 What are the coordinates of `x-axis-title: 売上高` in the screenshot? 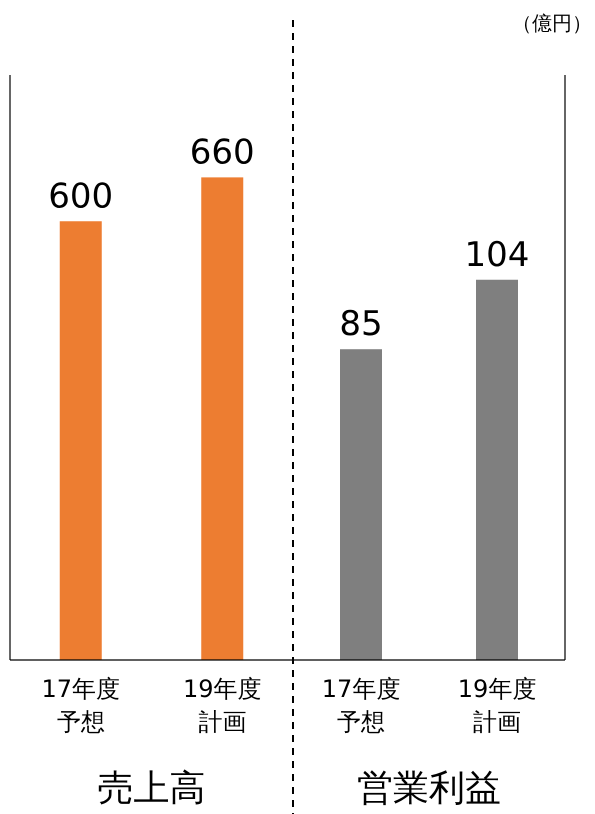 It's located at (152, 788).